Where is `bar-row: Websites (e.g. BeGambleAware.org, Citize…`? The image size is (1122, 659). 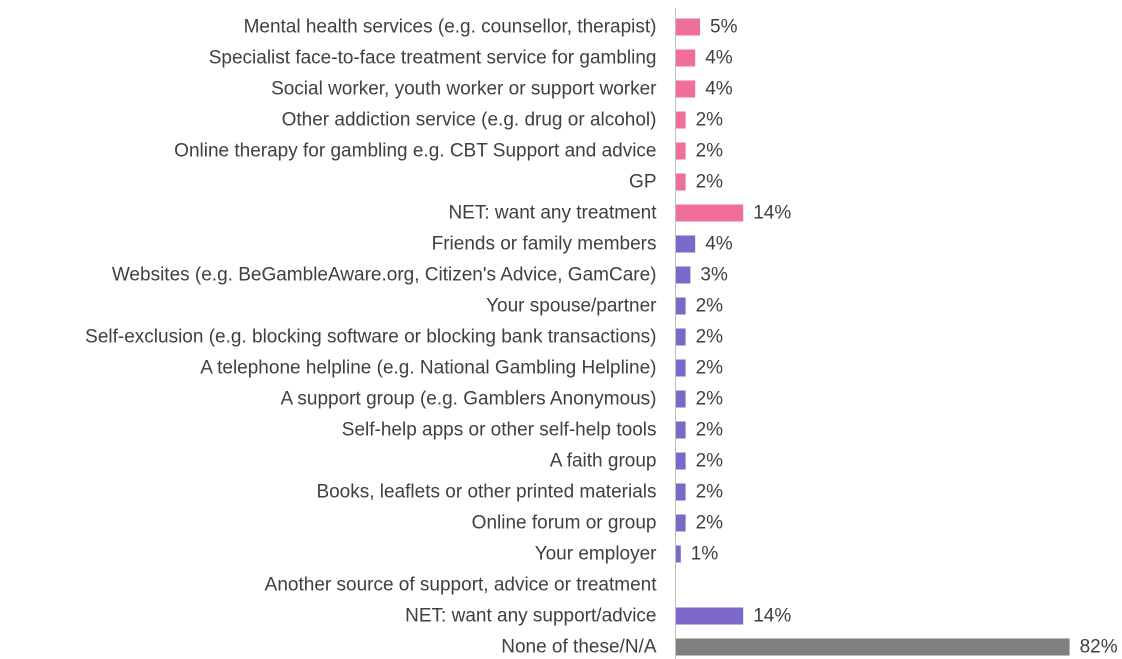 bar-row: Websites (e.g. BeGambleAware.org, Citize… is located at coordinates (420, 275).